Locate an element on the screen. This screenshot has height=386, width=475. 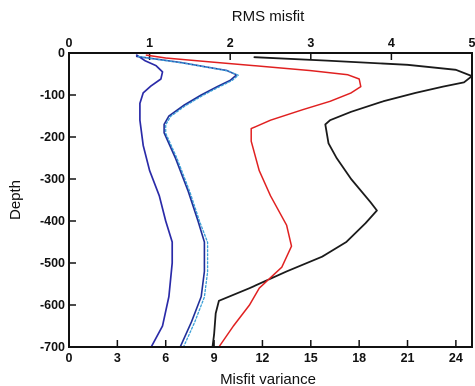
x-bottom-tick-label: 6 is located at coordinates (165, 358).